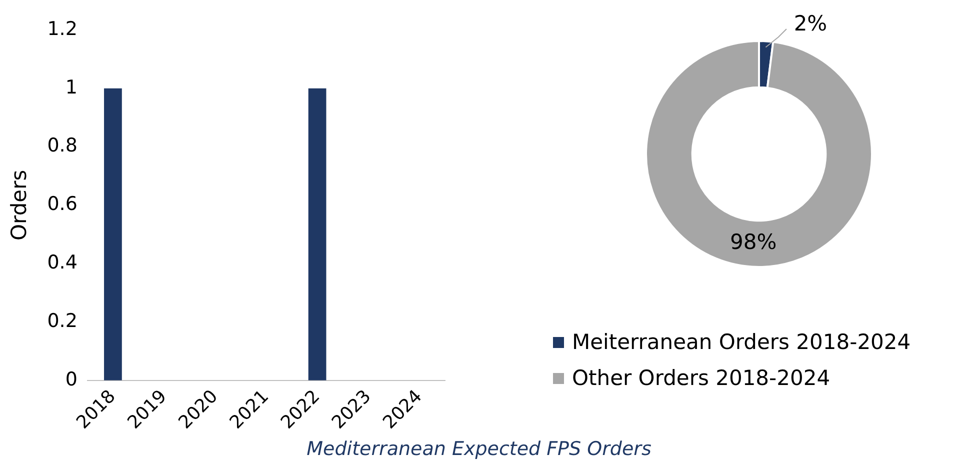 This screenshot has height=467, width=958. Describe the element at coordinates (479, 449) in the screenshot. I see `text: Mediterranean Expected FPS Orders` at that location.